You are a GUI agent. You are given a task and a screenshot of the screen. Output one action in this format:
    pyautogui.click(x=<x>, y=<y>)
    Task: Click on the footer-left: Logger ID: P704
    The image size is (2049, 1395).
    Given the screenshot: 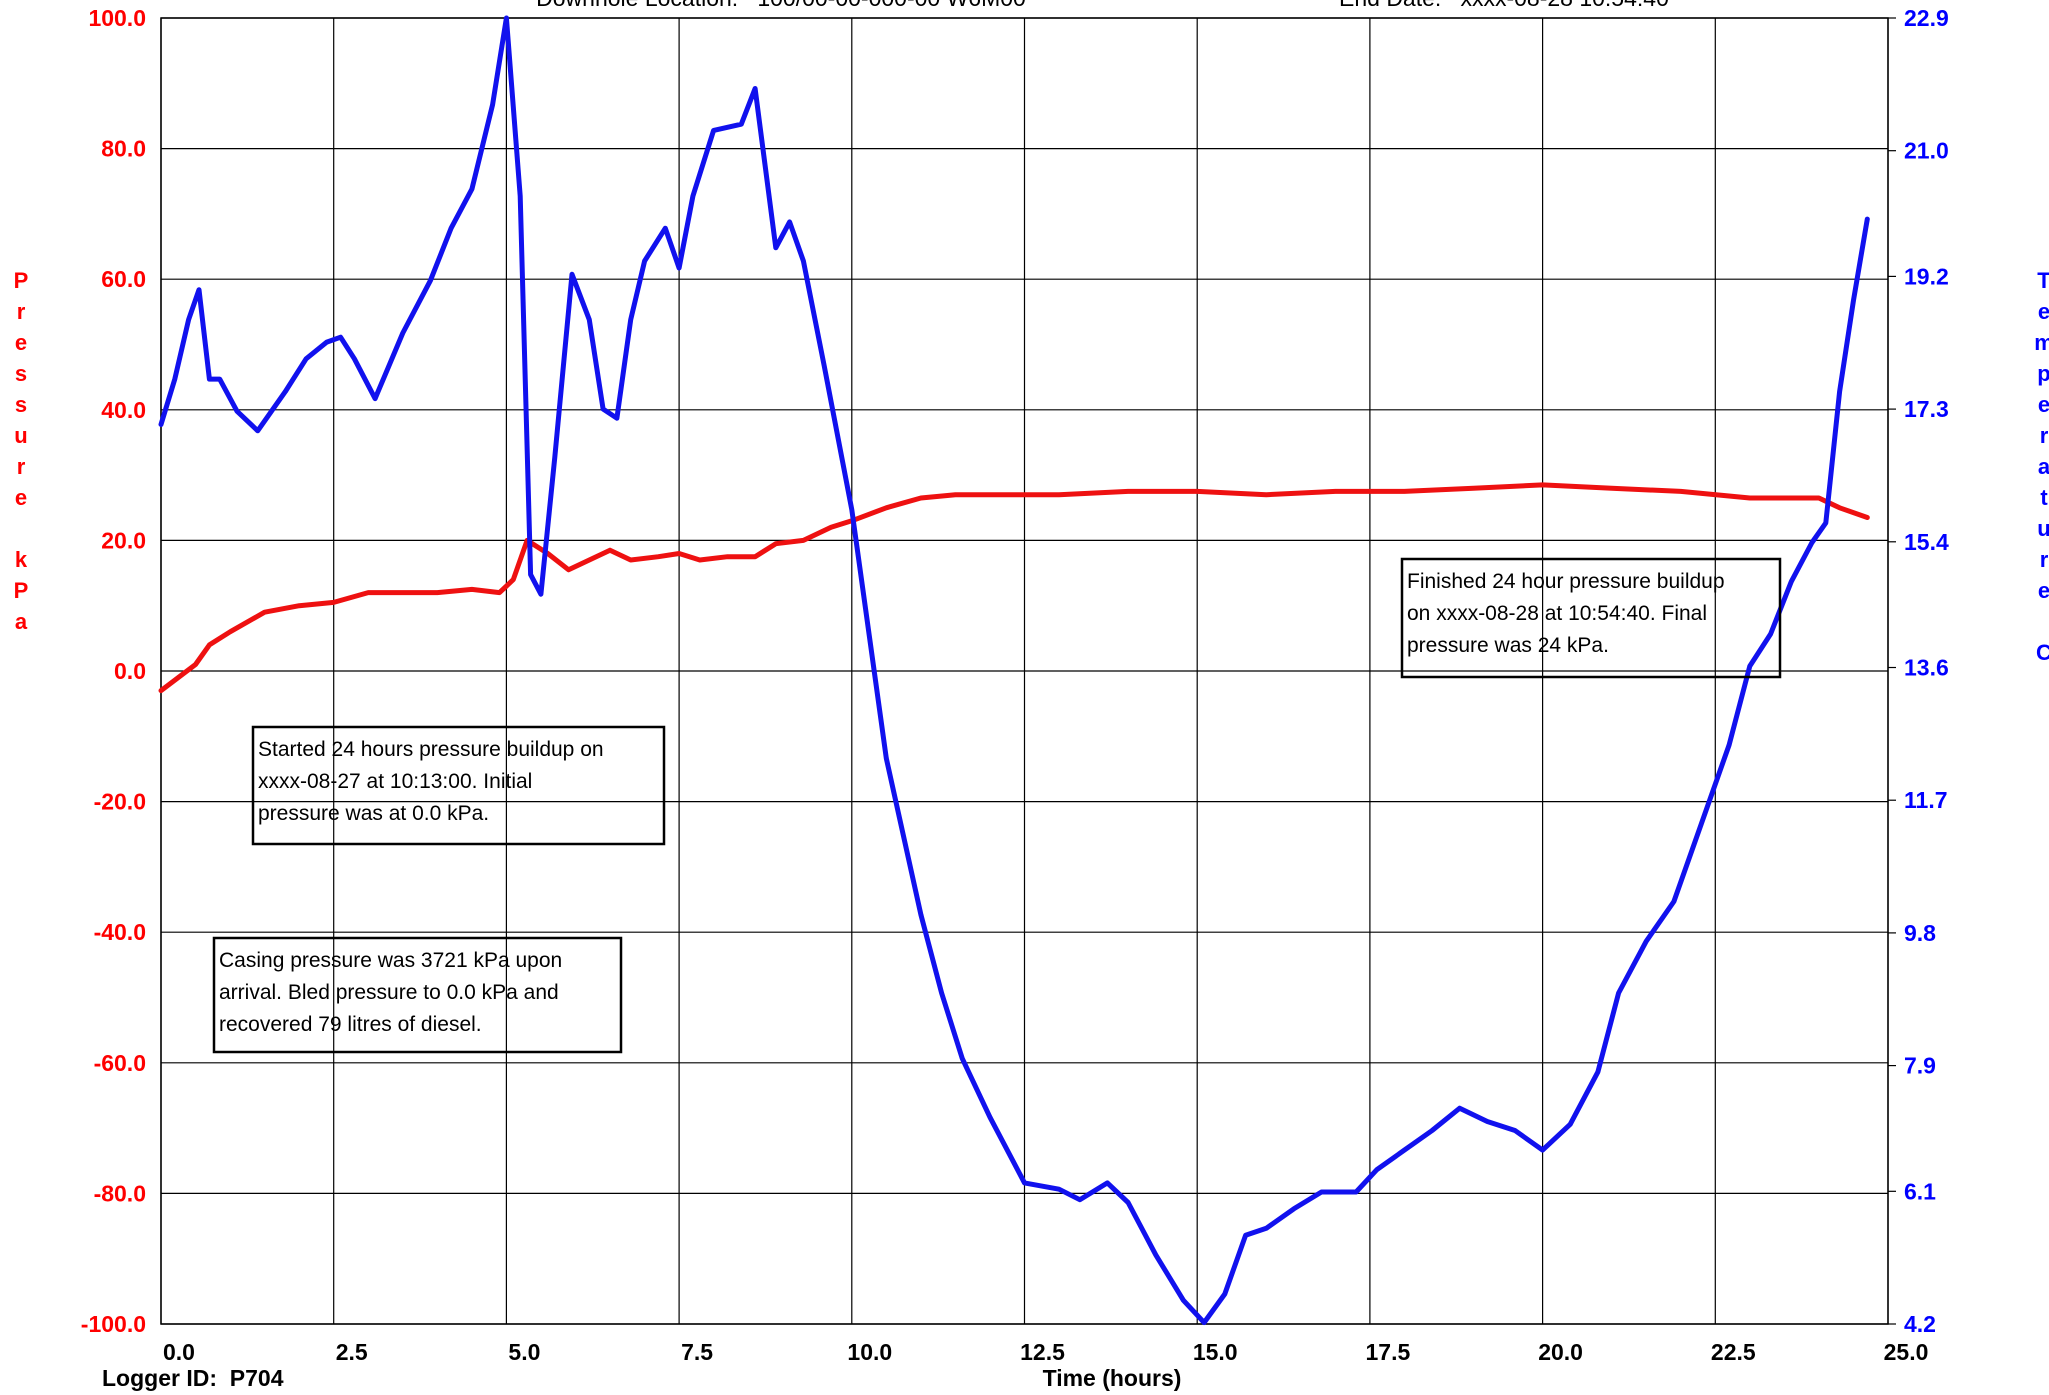 What is the action you would take?
    pyautogui.click(x=193, y=1378)
    